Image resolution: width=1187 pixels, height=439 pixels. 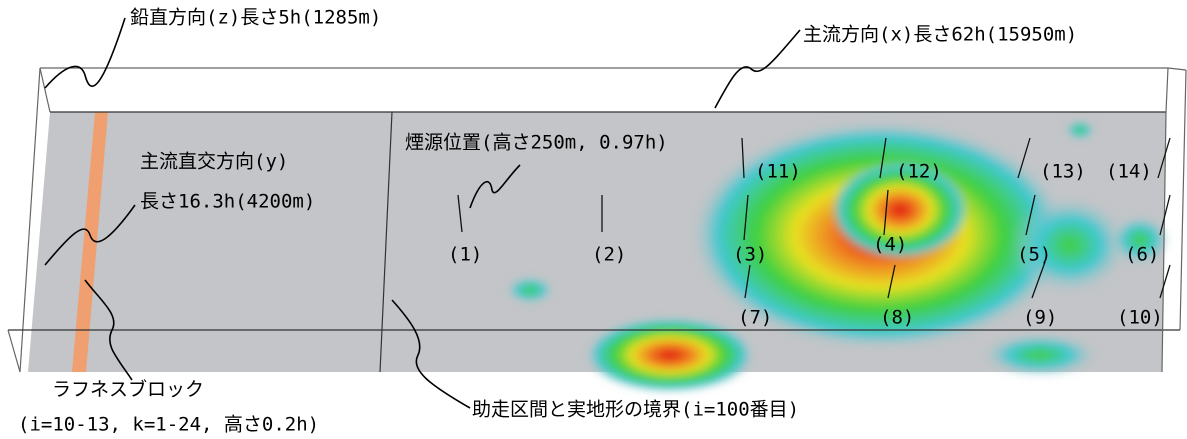 I want to click on spanwise-length-label: 長さ16.3h(4200m), so click(x=227, y=202).